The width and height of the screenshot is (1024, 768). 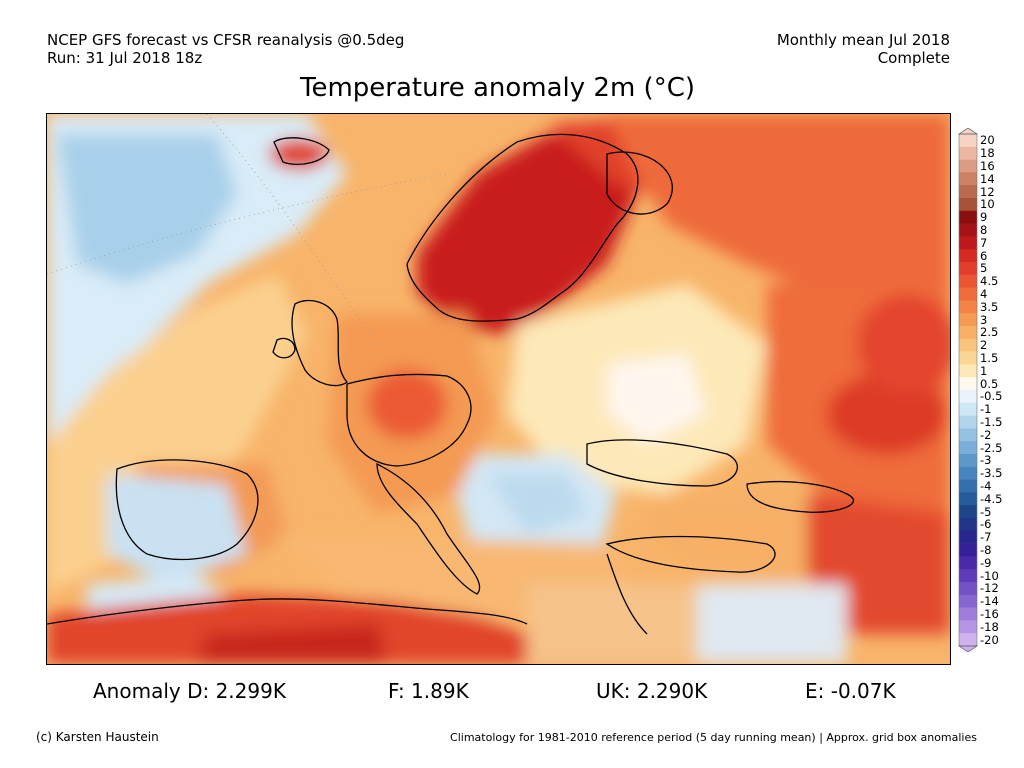 What do you see at coordinates (989, 614) in the screenshot?
I see `colorbar-label: -16` at bounding box center [989, 614].